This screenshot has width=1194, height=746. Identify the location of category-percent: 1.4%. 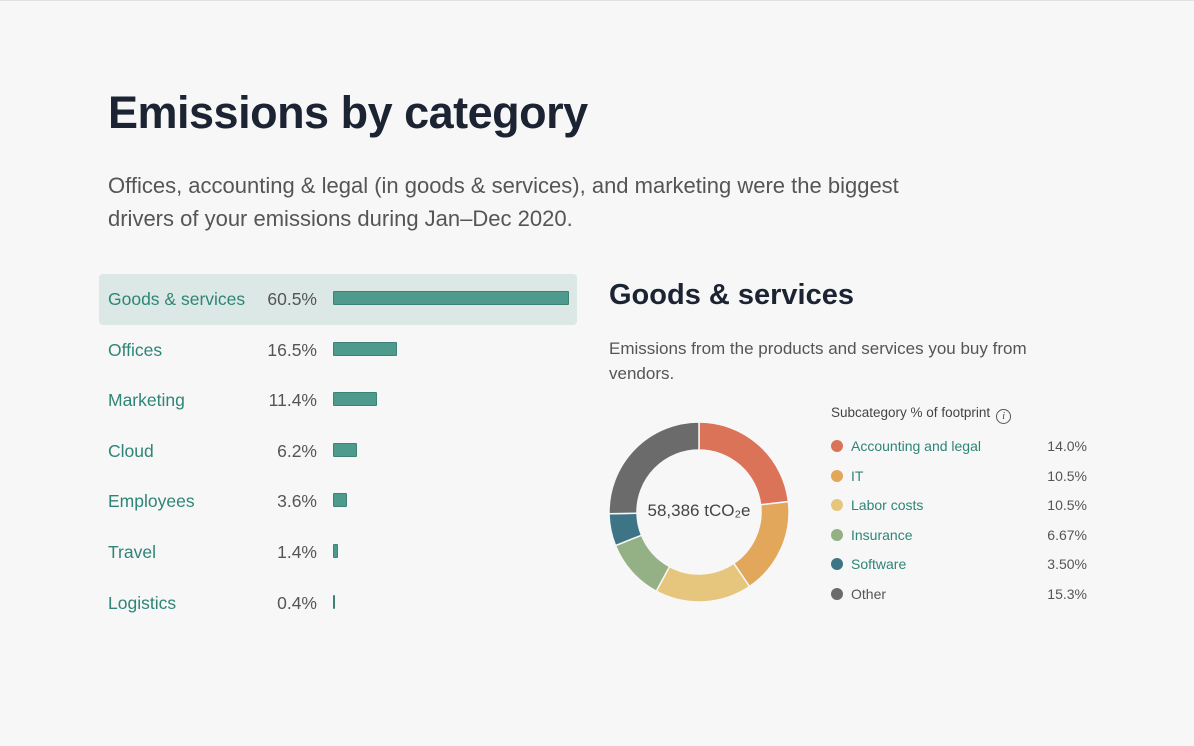
(297, 551).